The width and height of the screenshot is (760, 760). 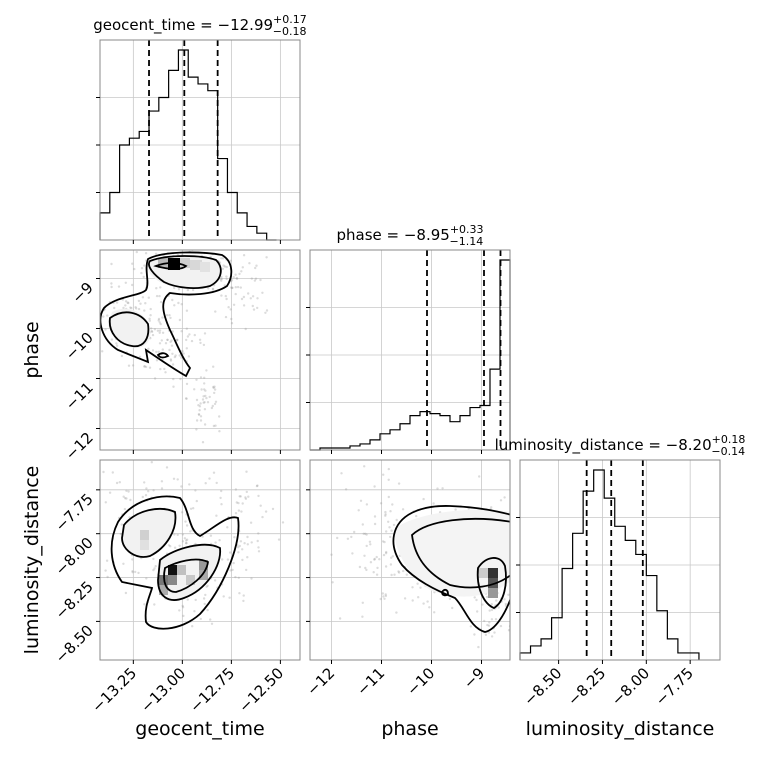 I want to click on histogram-phase, so click(x=410, y=355).